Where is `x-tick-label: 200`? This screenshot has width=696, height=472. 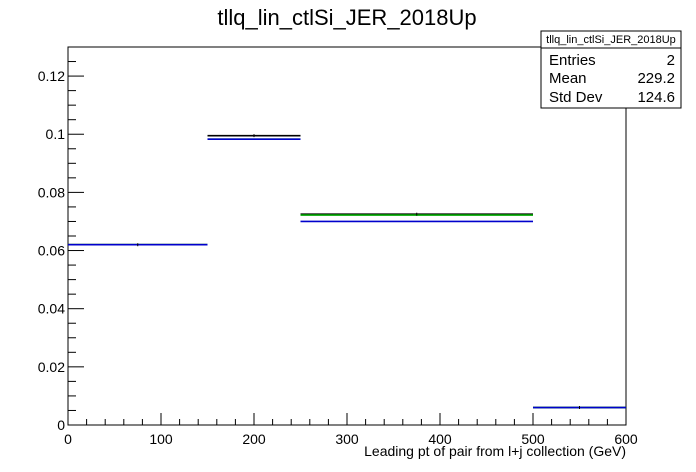 x-tick-label: 200 is located at coordinates (254, 439).